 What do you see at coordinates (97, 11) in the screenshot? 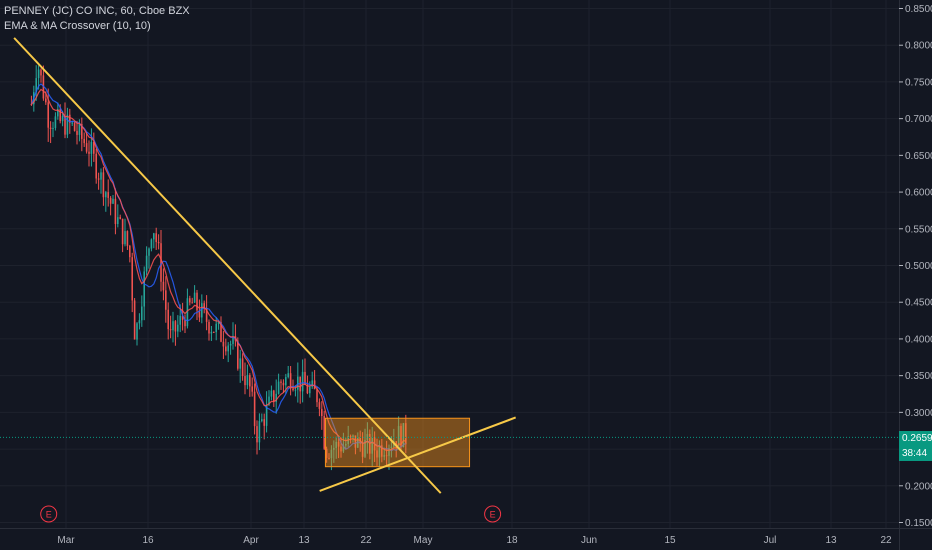
I see `symbol-title: PENNEY (JC) CO INC, 60, Cboe BZX` at bounding box center [97, 11].